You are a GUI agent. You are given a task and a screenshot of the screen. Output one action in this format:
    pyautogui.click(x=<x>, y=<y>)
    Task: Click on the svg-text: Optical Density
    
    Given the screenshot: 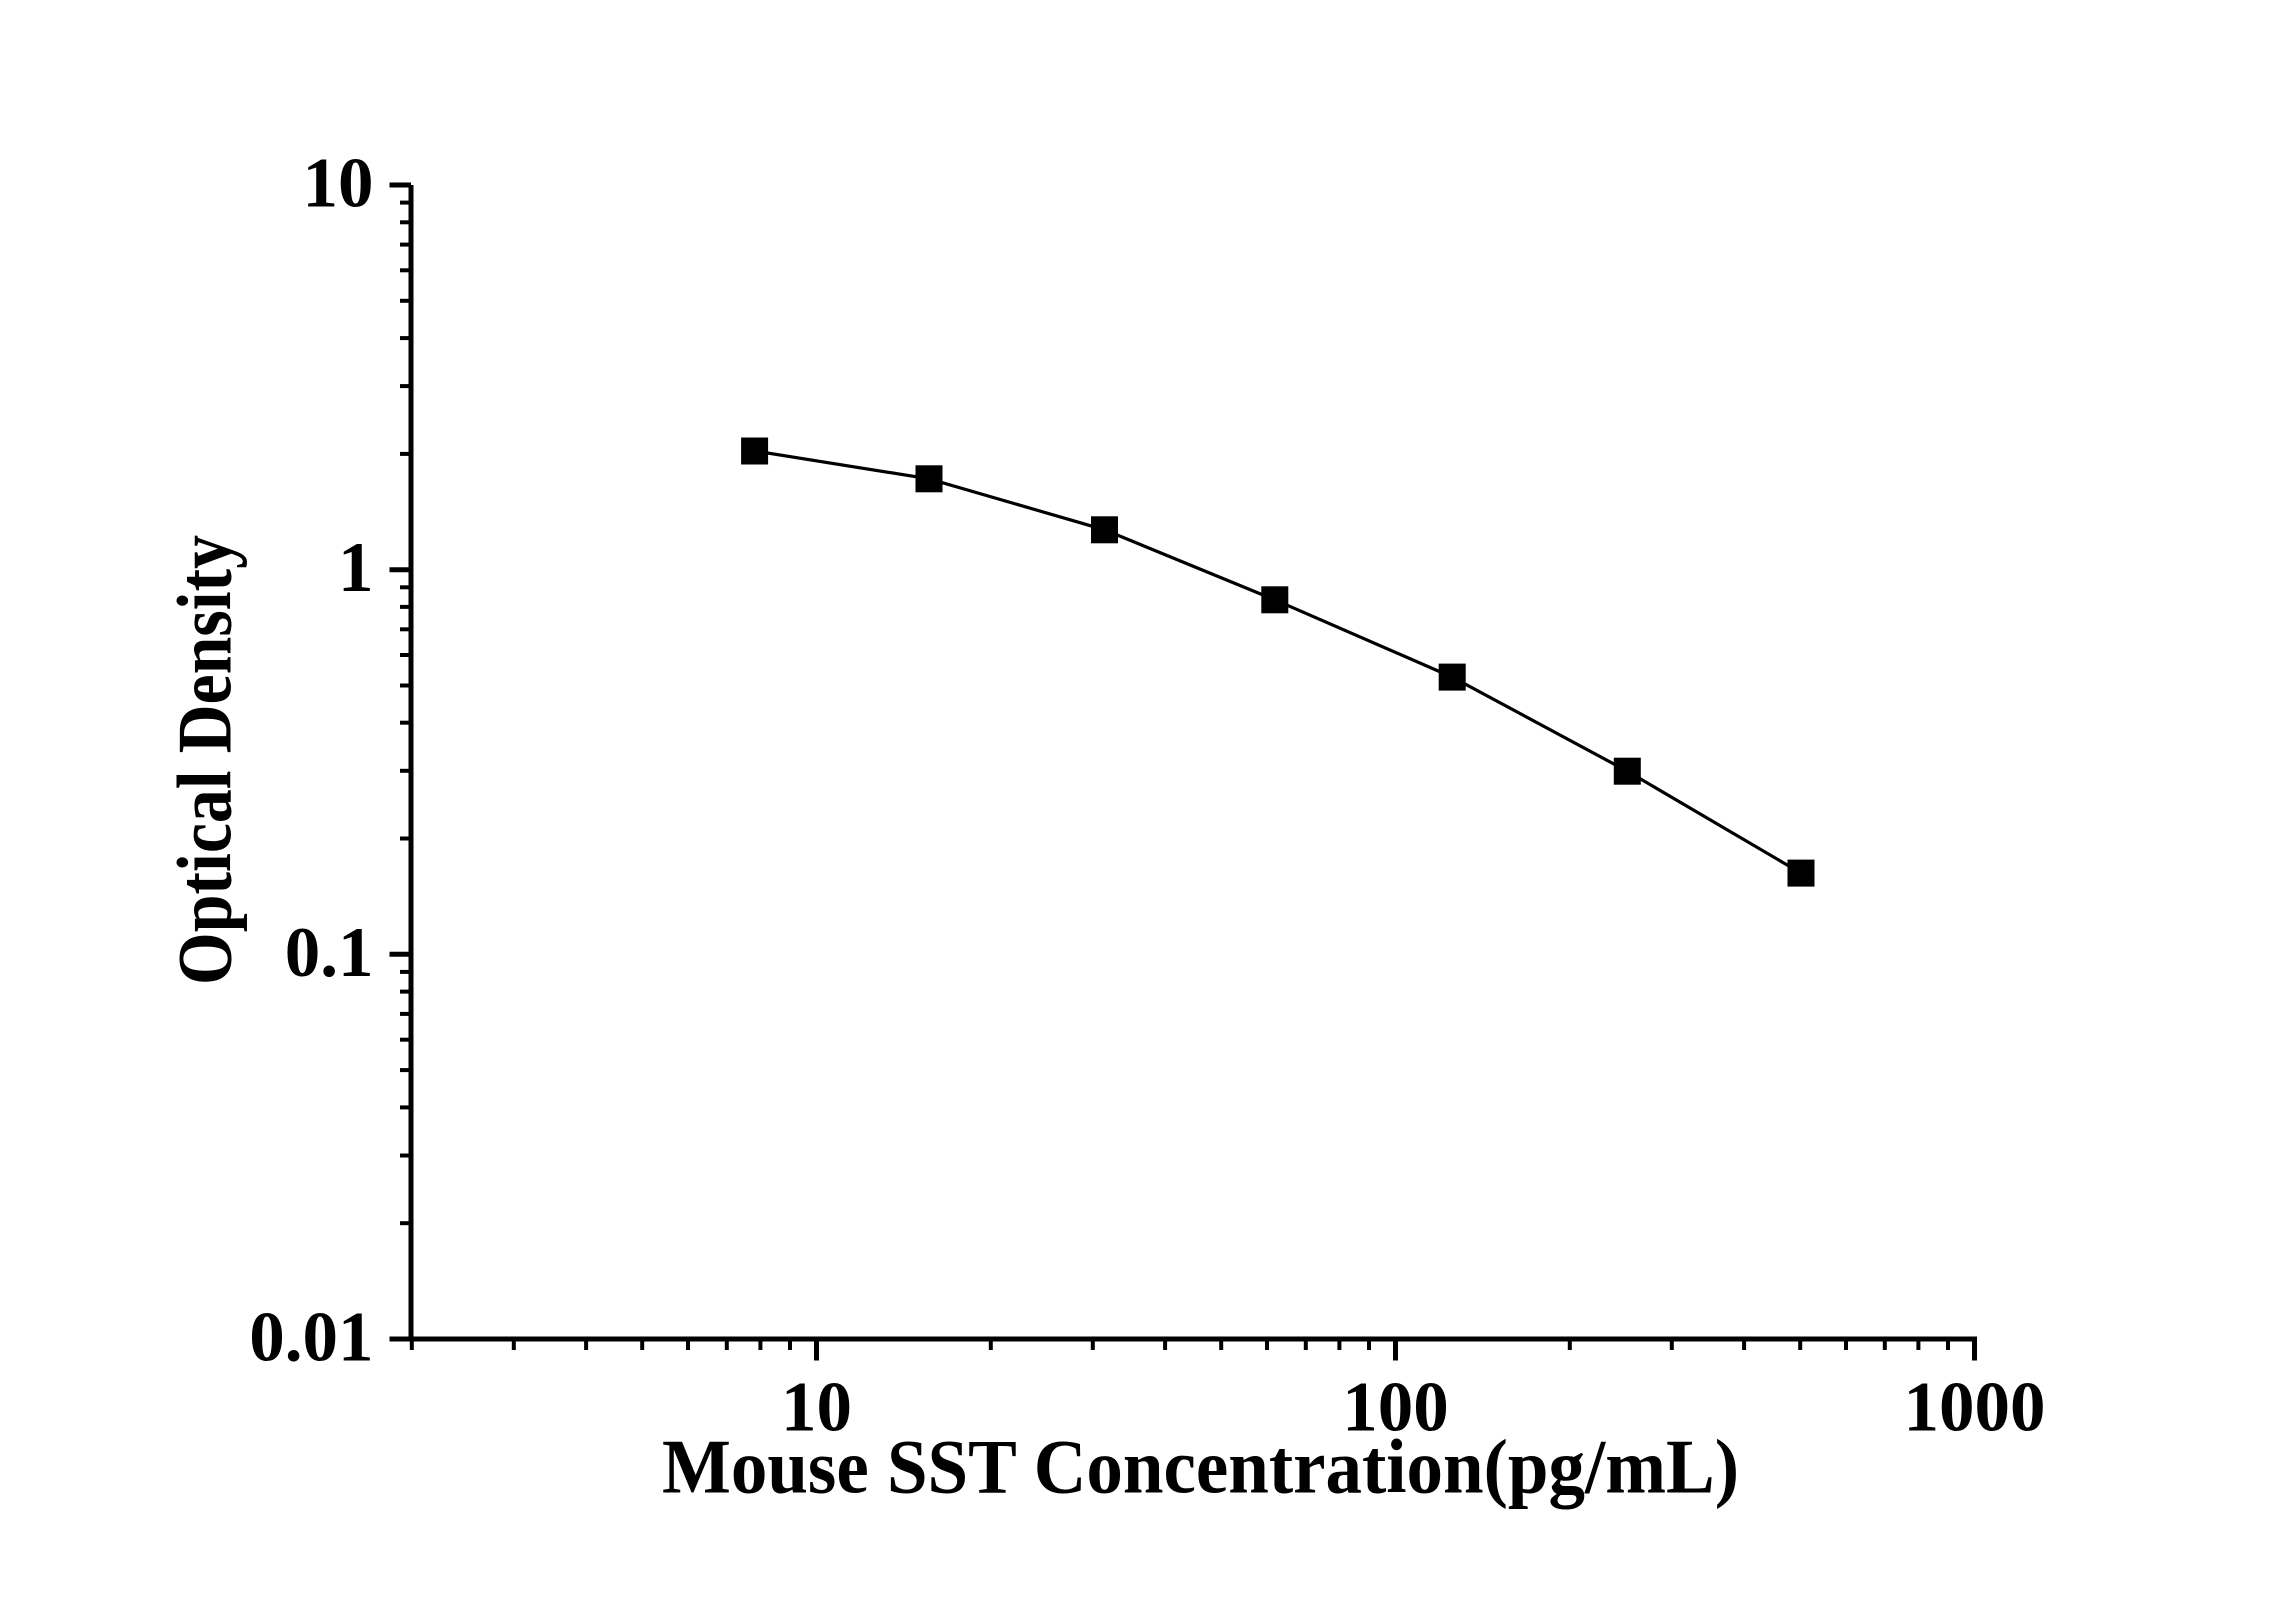 What is the action you would take?
    pyautogui.click(x=205, y=760)
    